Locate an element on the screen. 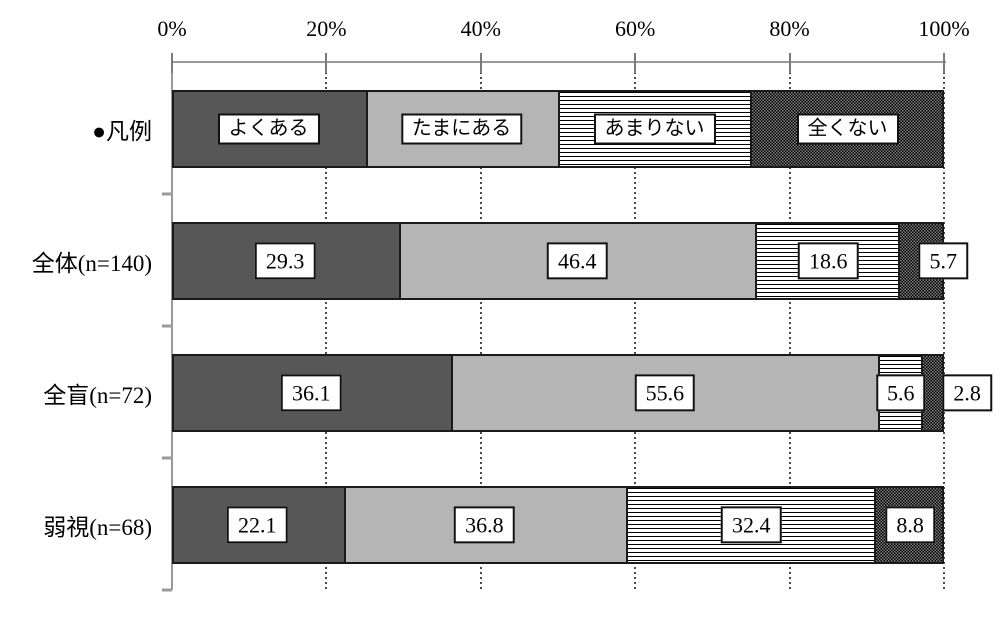  legend-label-box: よくある is located at coordinates (268, 129).